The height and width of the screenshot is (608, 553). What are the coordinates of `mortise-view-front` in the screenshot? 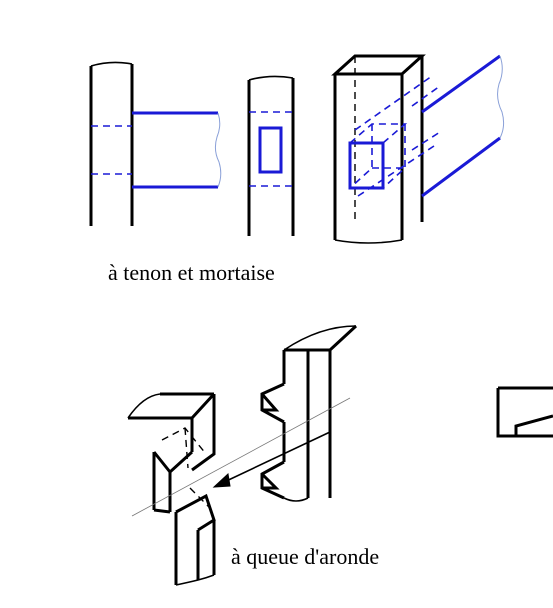 It's located at (271, 155).